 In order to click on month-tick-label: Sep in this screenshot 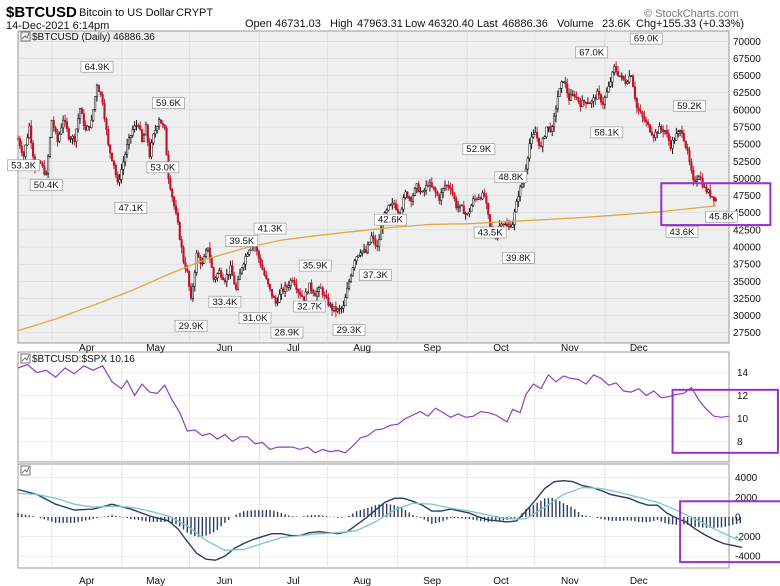, I will do `click(432, 348)`.